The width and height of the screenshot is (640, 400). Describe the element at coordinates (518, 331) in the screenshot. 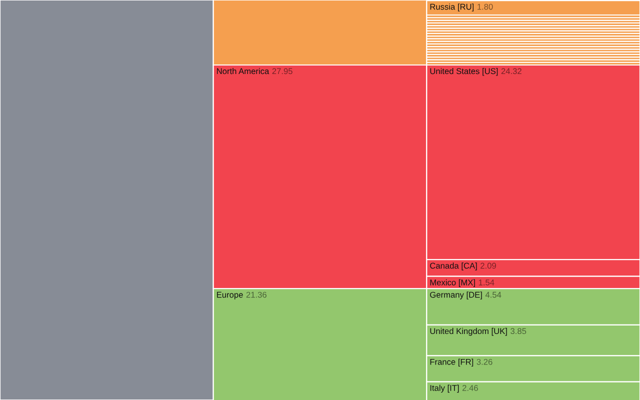

I see `data-label: 3.85` at that location.